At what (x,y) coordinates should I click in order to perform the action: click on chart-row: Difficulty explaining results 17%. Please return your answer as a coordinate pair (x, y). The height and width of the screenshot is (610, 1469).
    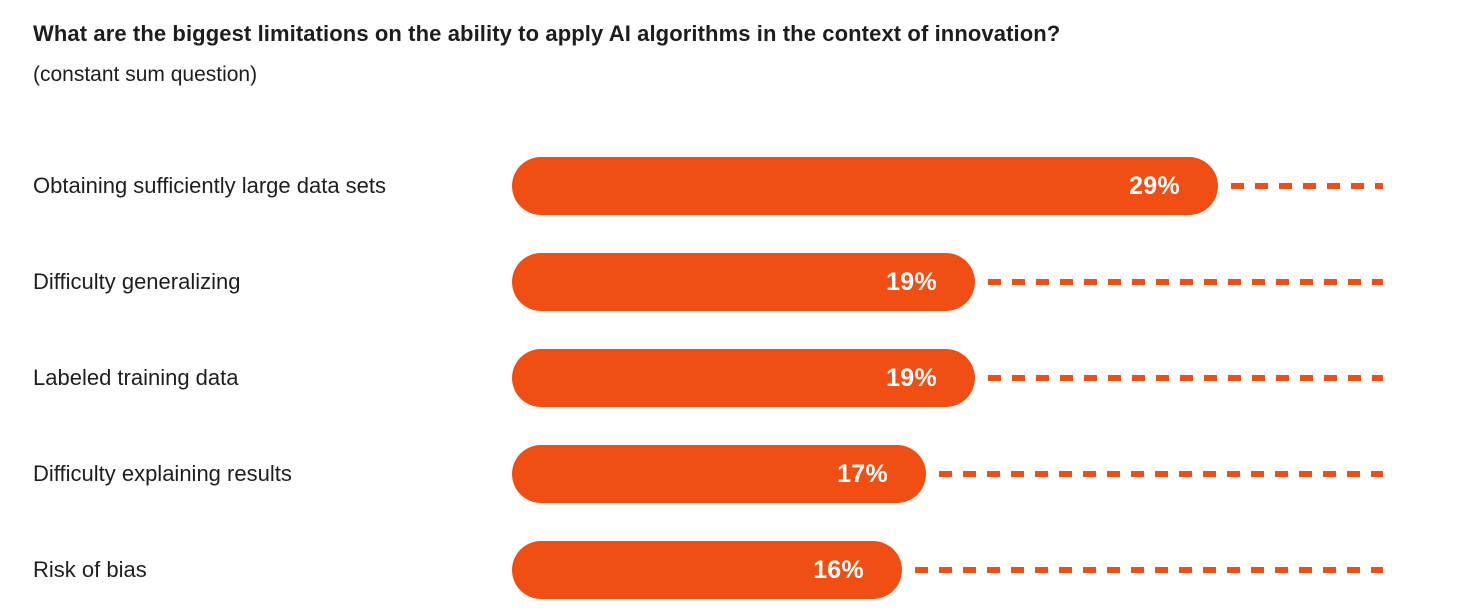
    Looking at the image, I should click on (708, 474).